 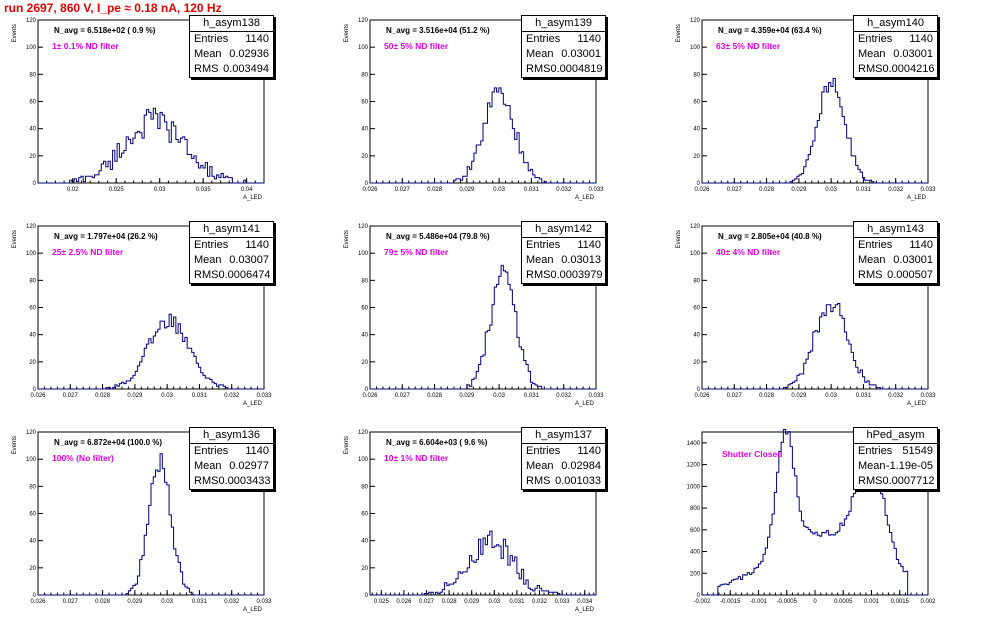 What do you see at coordinates (908, 69) in the screenshot?
I see `stats-value: 0.0004216` at bounding box center [908, 69].